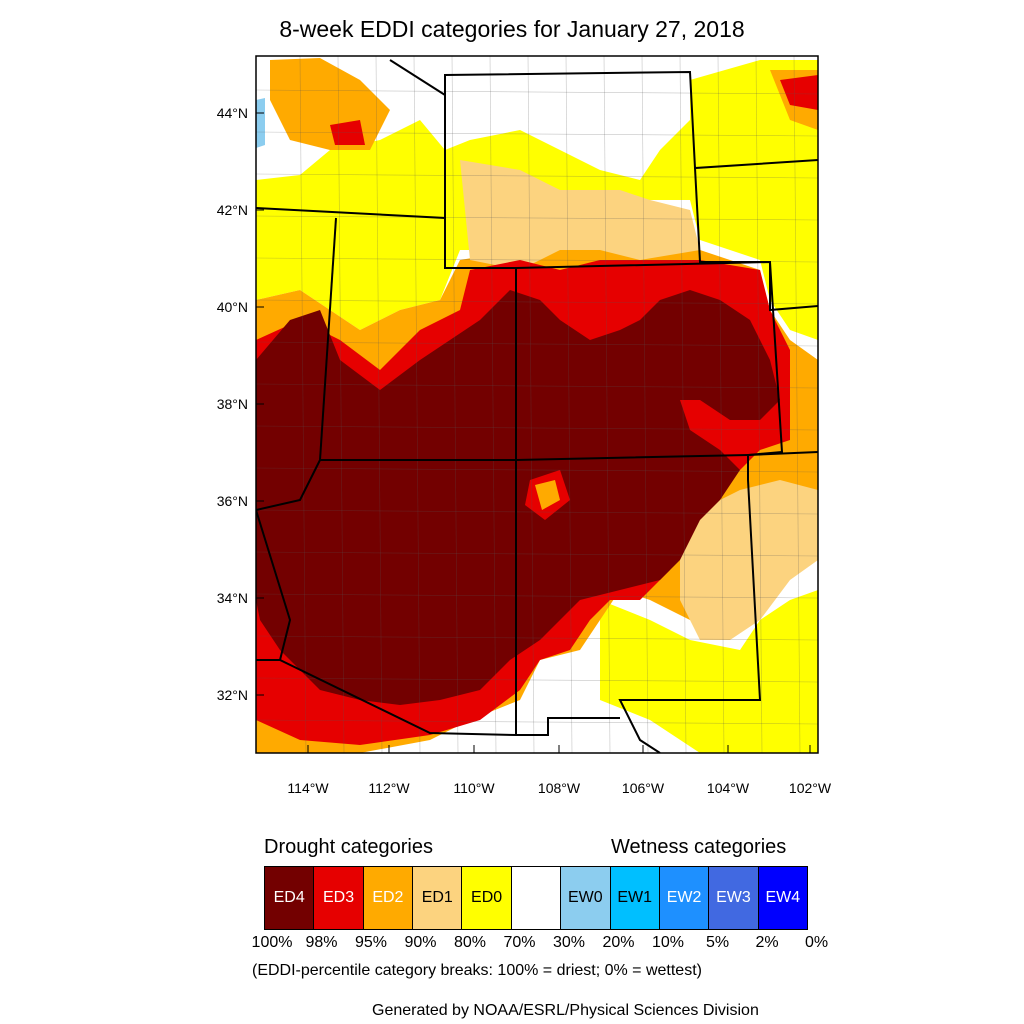 Image resolution: width=1024 pixels, height=1024 pixels. I want to click on lon-label: 106°W, so click(643, 788).